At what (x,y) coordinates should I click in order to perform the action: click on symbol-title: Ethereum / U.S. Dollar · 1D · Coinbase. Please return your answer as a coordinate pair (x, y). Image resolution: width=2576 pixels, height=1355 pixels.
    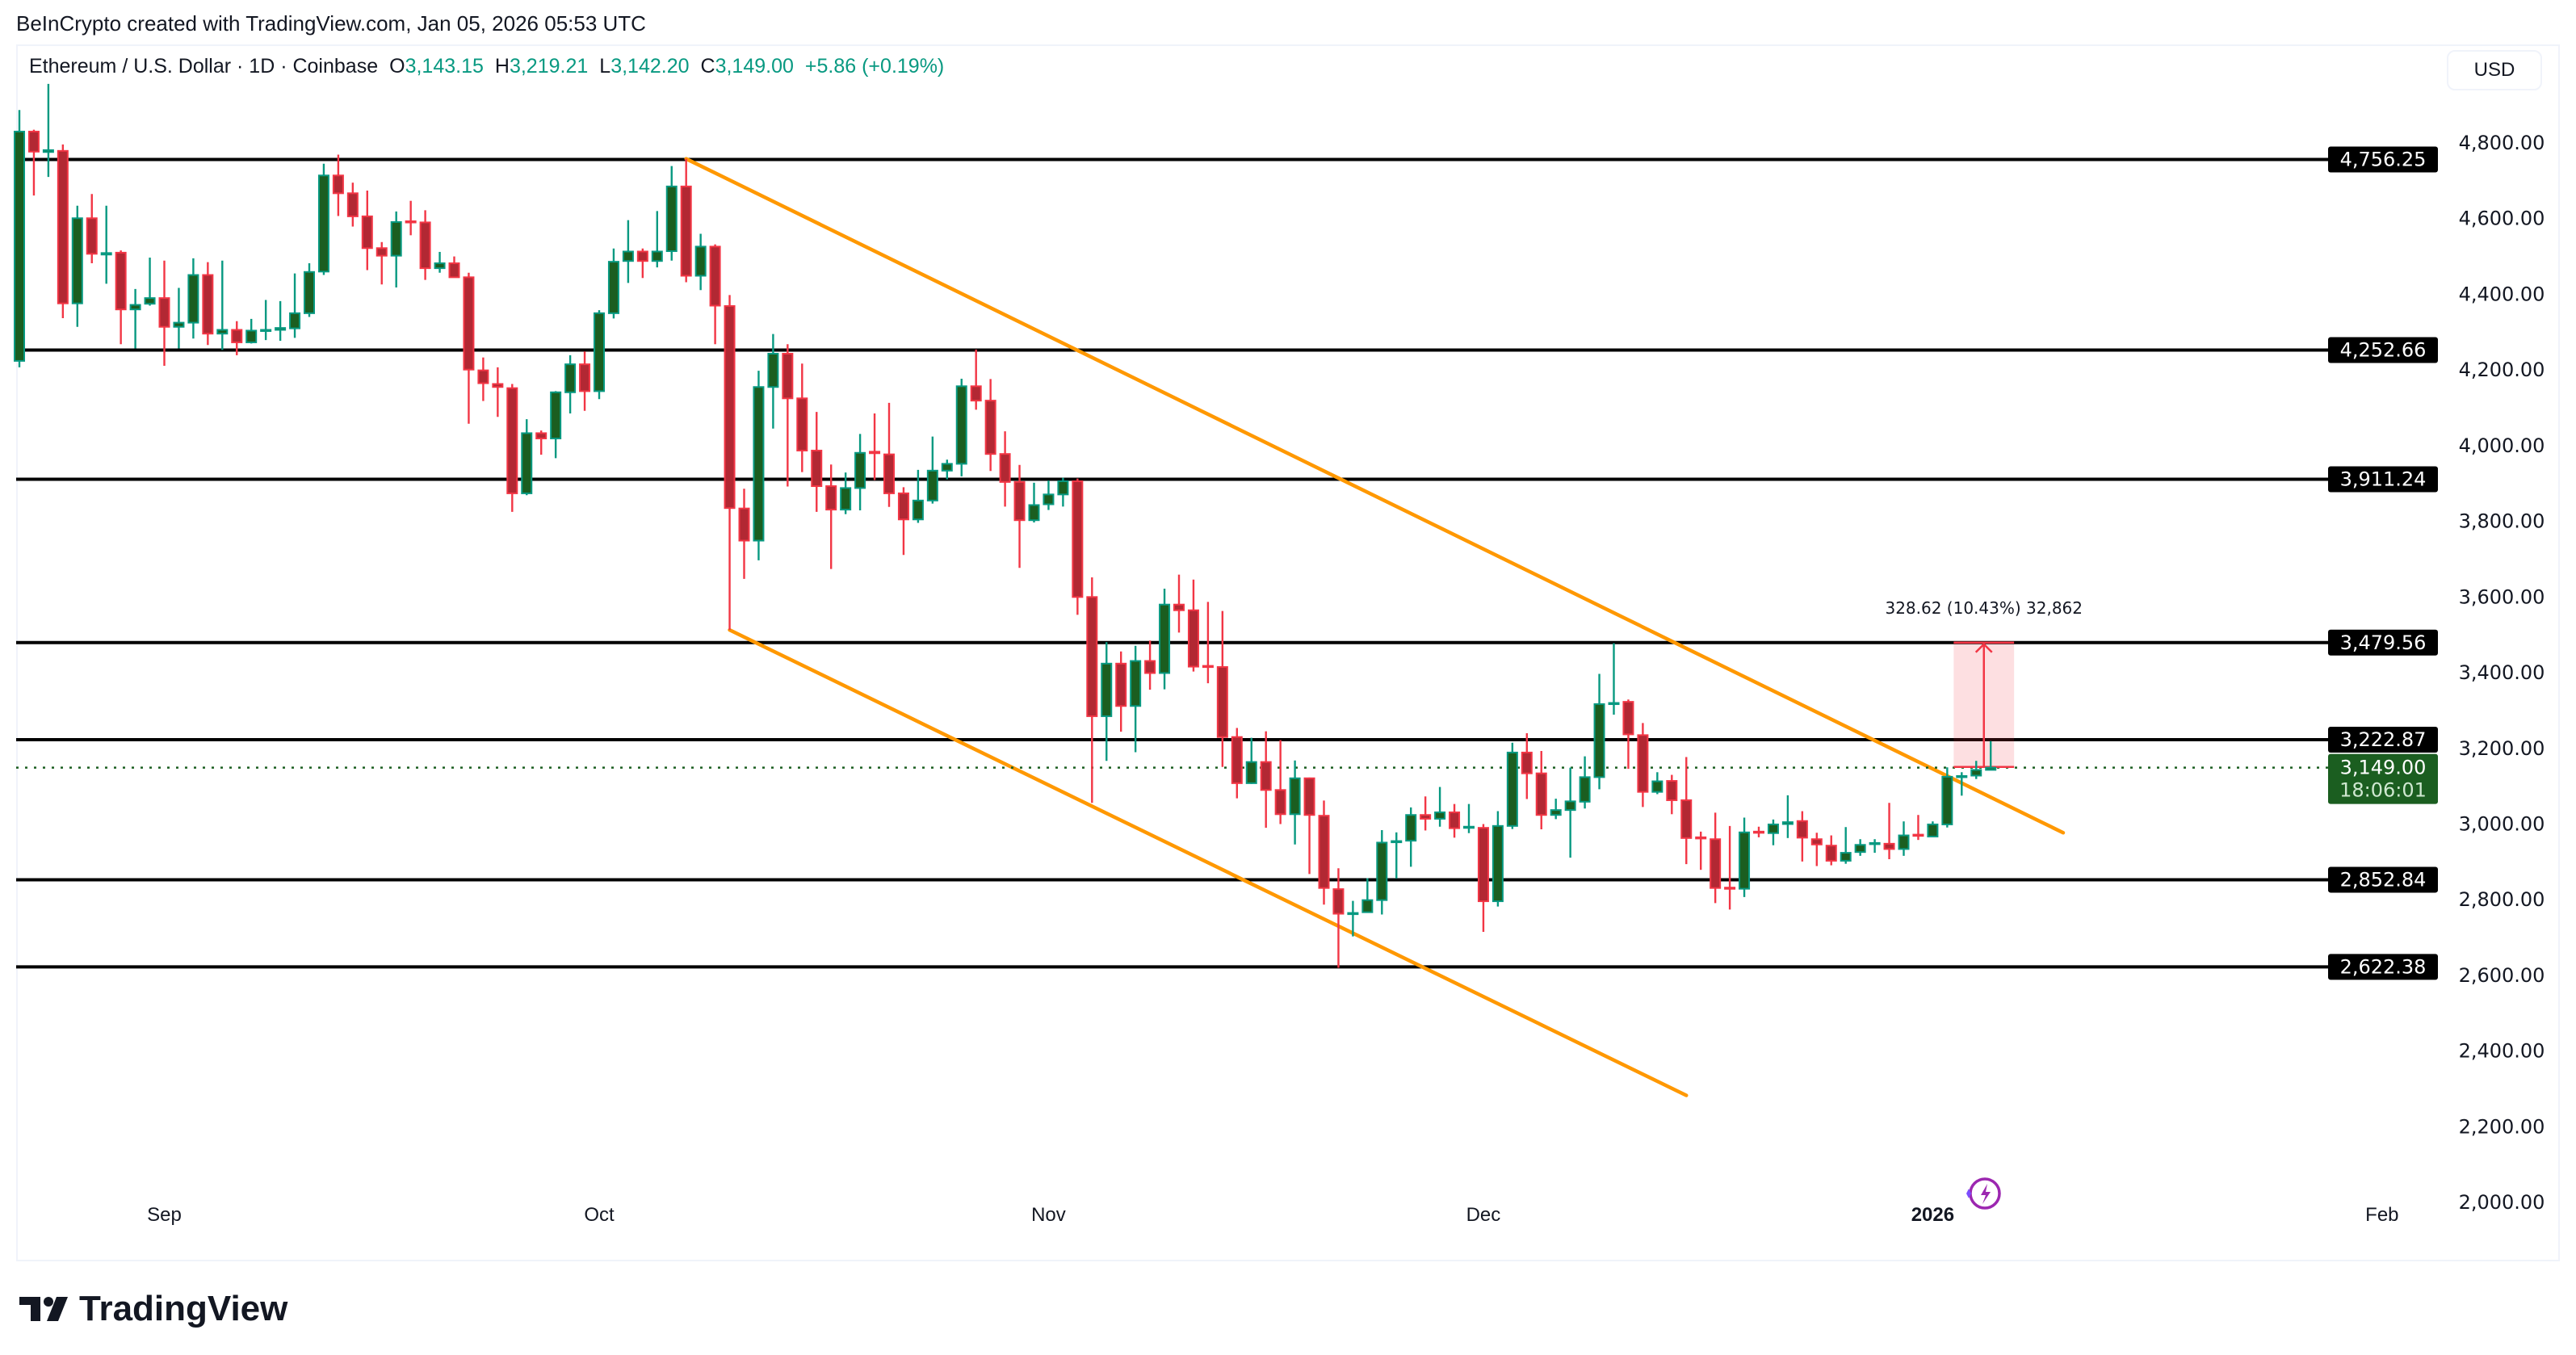
    Looking at the image, I should click on (204, 66).